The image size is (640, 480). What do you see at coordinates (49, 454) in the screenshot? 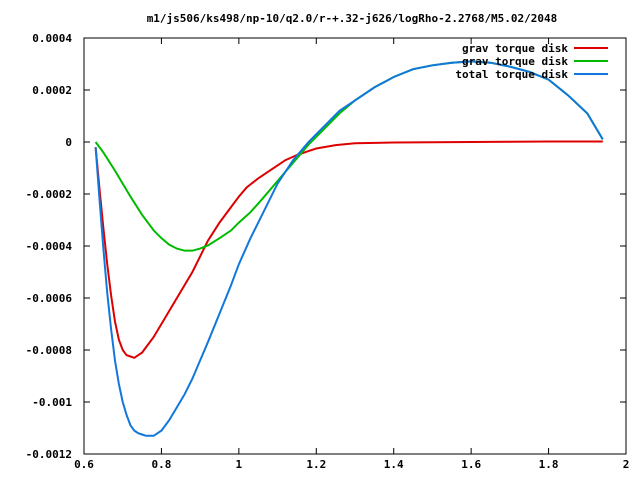
I see `y-tick-label: -0.0012` at bounding box center [49, 454].